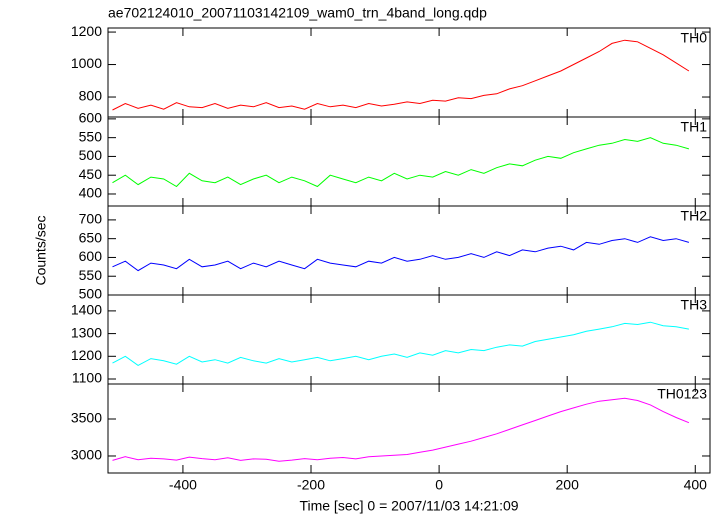  What do you see at coordinates (91, 96) in the screenshot?
I see `y-tick-label: 800` at bounding box center [91, 96].